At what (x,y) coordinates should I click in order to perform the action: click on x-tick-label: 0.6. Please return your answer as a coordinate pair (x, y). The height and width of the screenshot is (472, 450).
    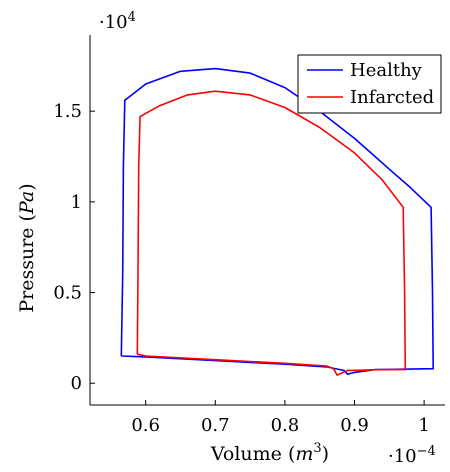
    Looking at the image, I should click on (145, 425).